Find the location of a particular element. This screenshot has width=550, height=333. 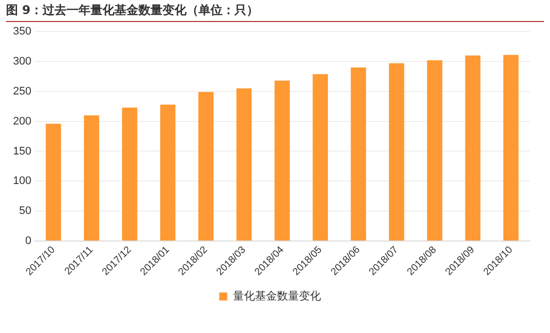

chart-title: 图 9：过去一年量化基金数量变化（单位：只） is located at coordinates (275, 12).